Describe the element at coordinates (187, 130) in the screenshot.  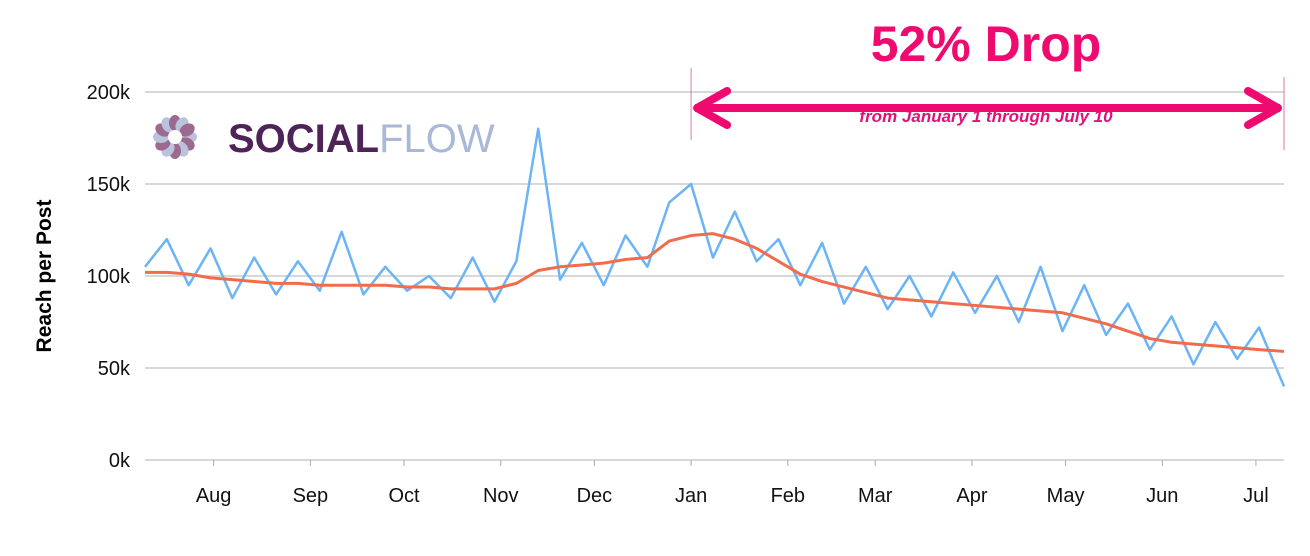
I see `logo-petal` at that location.